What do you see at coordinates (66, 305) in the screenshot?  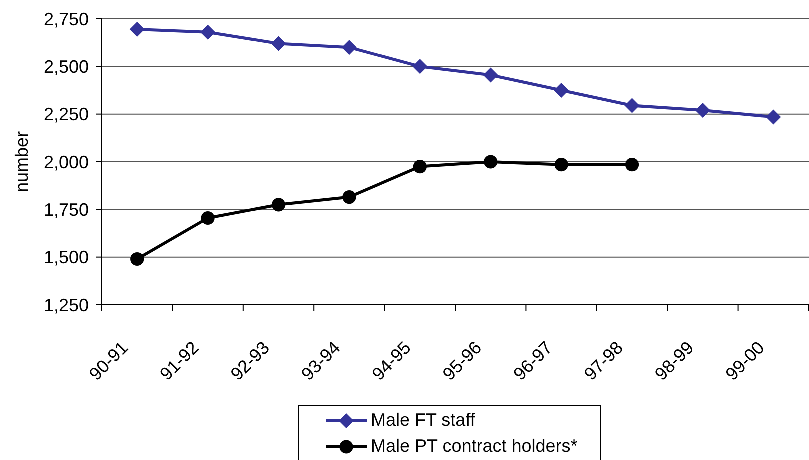 I see `y-tick-label: 1,250` at bounding box center [66, 305].